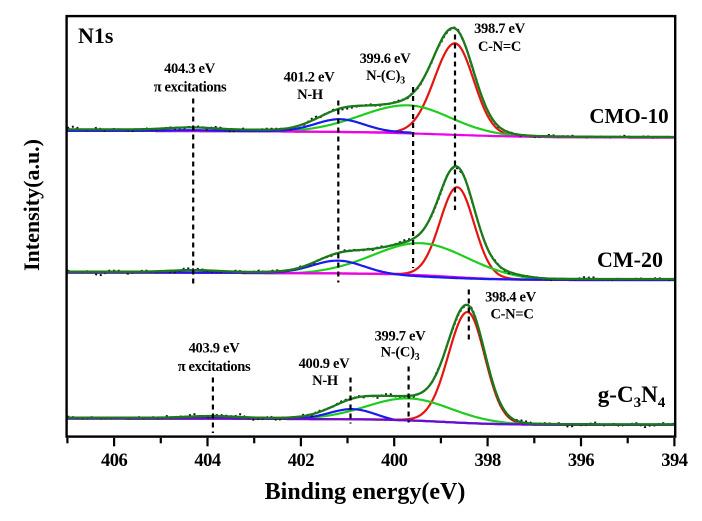 The image size is (702, 521). I want to click on svg-text: CM-20, so click(630, 259).